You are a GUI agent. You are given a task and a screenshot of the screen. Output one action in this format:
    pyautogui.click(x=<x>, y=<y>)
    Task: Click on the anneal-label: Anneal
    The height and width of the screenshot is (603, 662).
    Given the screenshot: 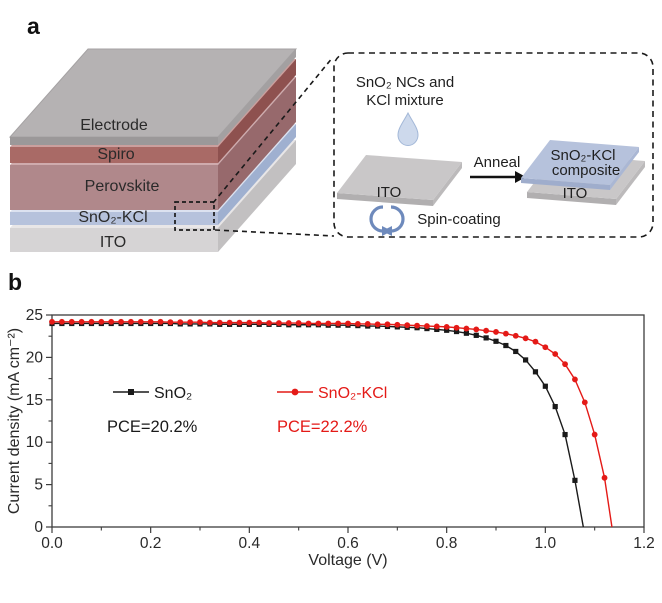 What is the action you would take?
    pyautogui.click(x=497, y=162)
    